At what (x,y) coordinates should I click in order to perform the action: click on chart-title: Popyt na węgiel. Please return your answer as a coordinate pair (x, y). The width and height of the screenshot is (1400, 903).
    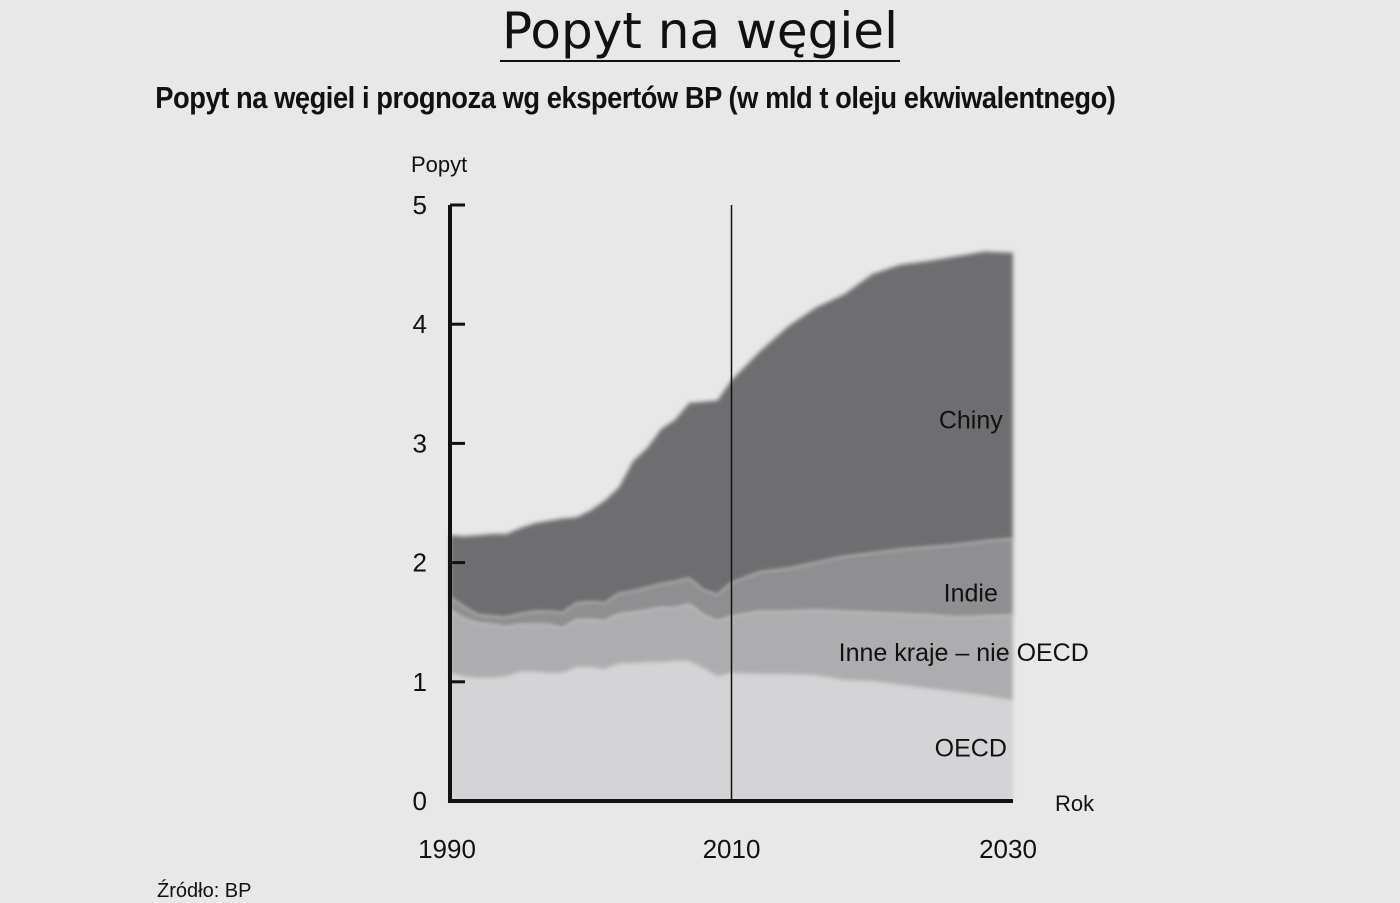
    Looking at the image, I should click on (700, 32).